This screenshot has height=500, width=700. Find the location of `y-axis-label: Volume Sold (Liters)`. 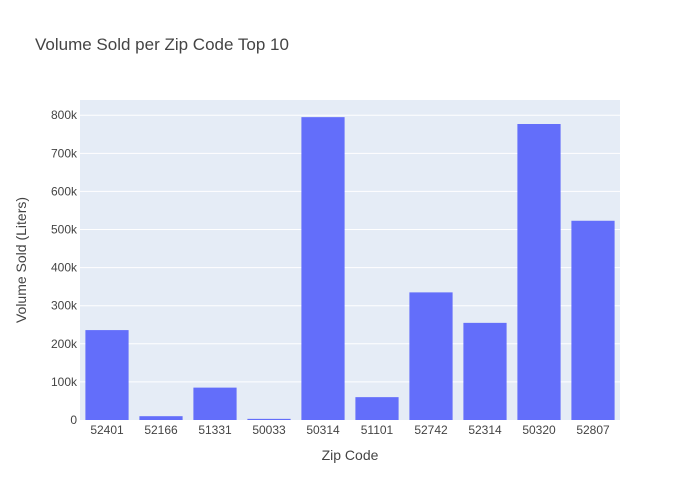

y-axis-label: Volume Sold (Liters) is located at coordinates (21, 260).